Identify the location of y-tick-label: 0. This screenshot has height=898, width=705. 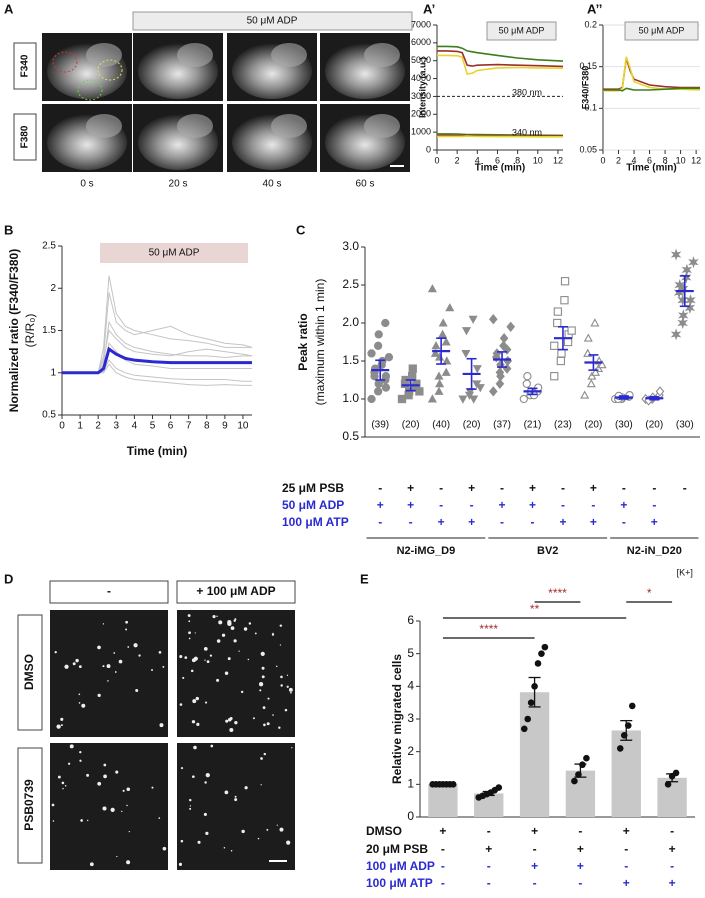
(428, 149).